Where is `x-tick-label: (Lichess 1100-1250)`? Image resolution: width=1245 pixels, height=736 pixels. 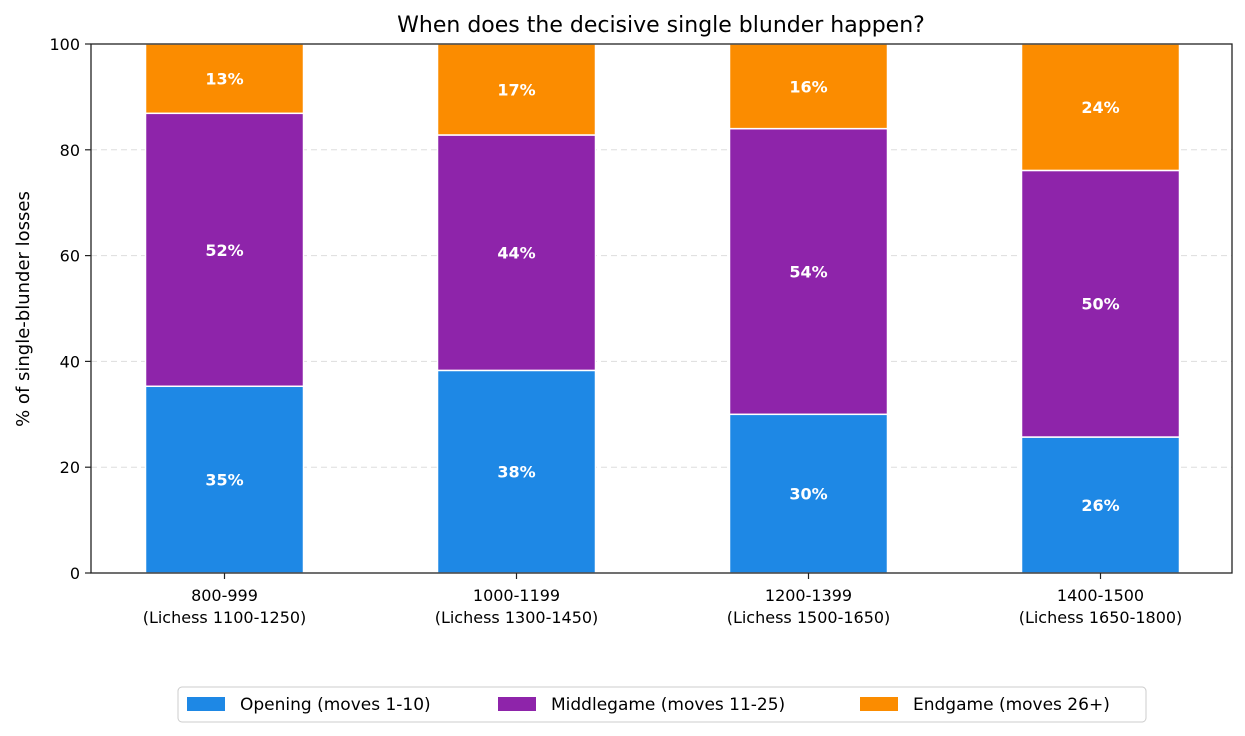
x-tick-label: (Lichess 1100-1250) is located at coordinates (225, 617).